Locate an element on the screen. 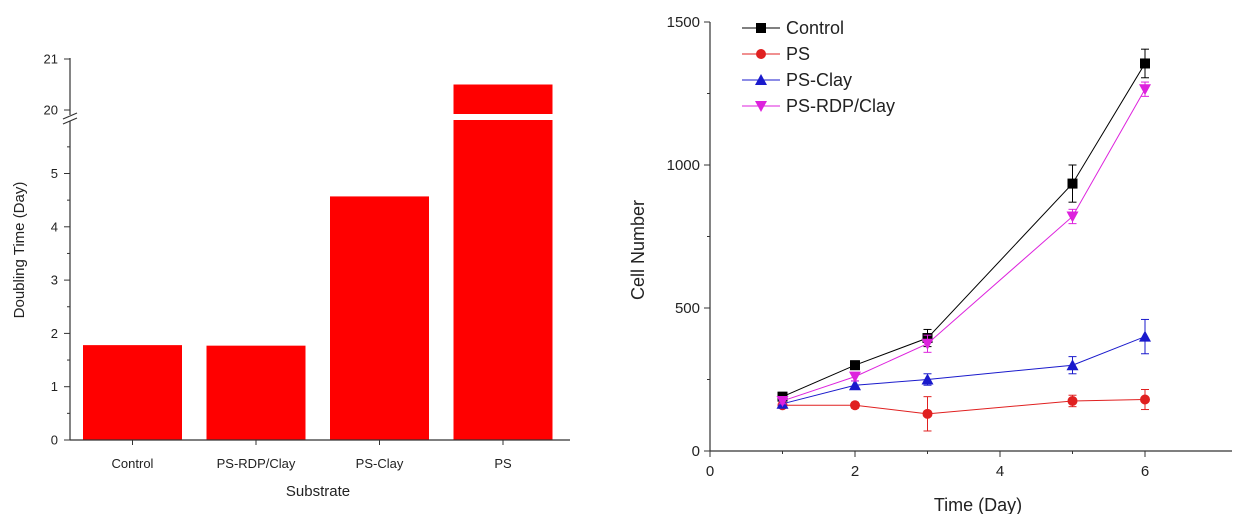 The width and height of the screenshot is (1246, 514). y-tick-label: 1000 is located at coordinates (683, 165).